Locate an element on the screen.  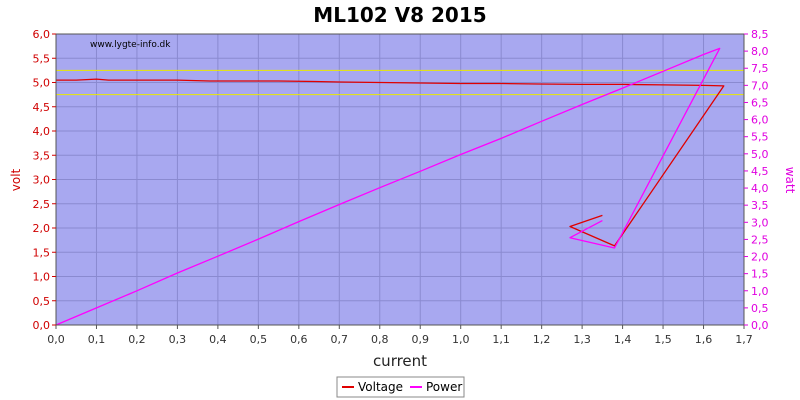
x-tick-label: 0,1 is located at coordinates (97, 339).